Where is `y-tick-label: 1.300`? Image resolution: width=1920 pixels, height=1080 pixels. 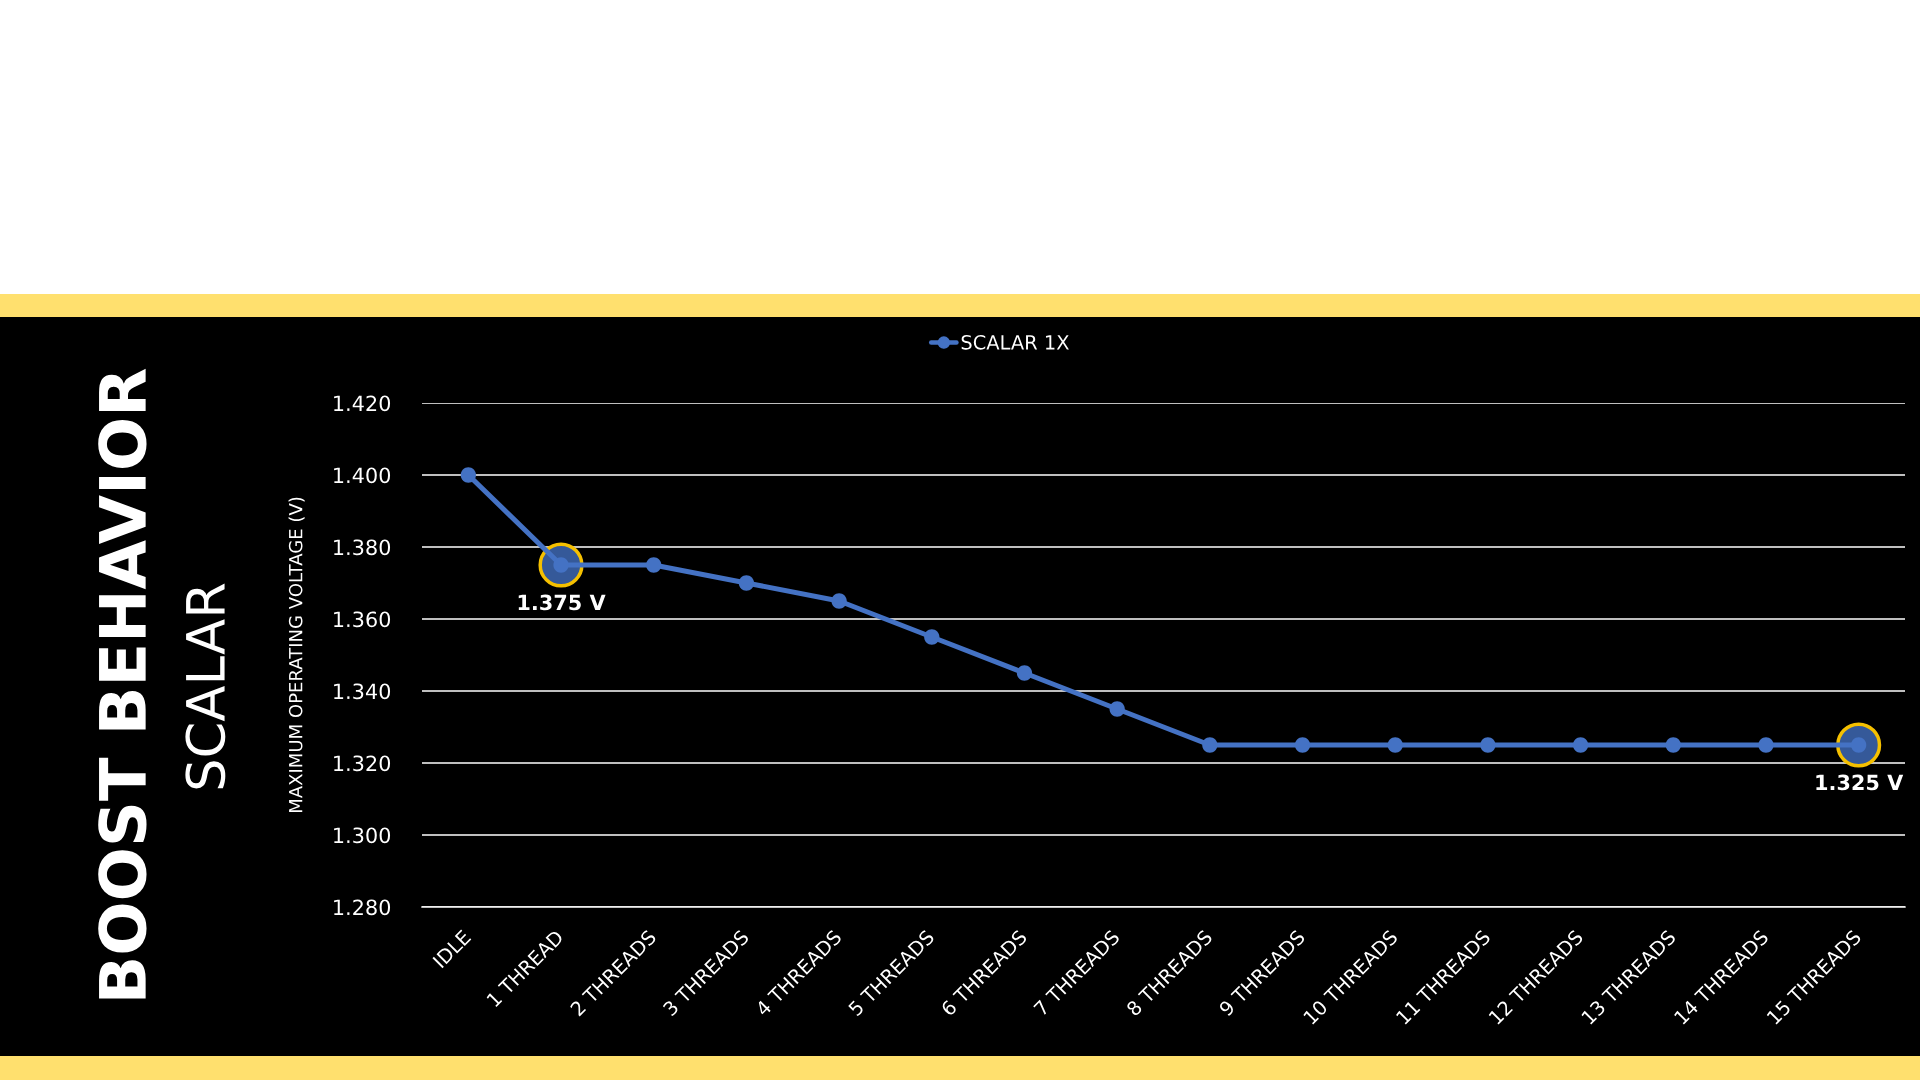 y-tick-label: 1.300 is located at coordinates (362, 835).